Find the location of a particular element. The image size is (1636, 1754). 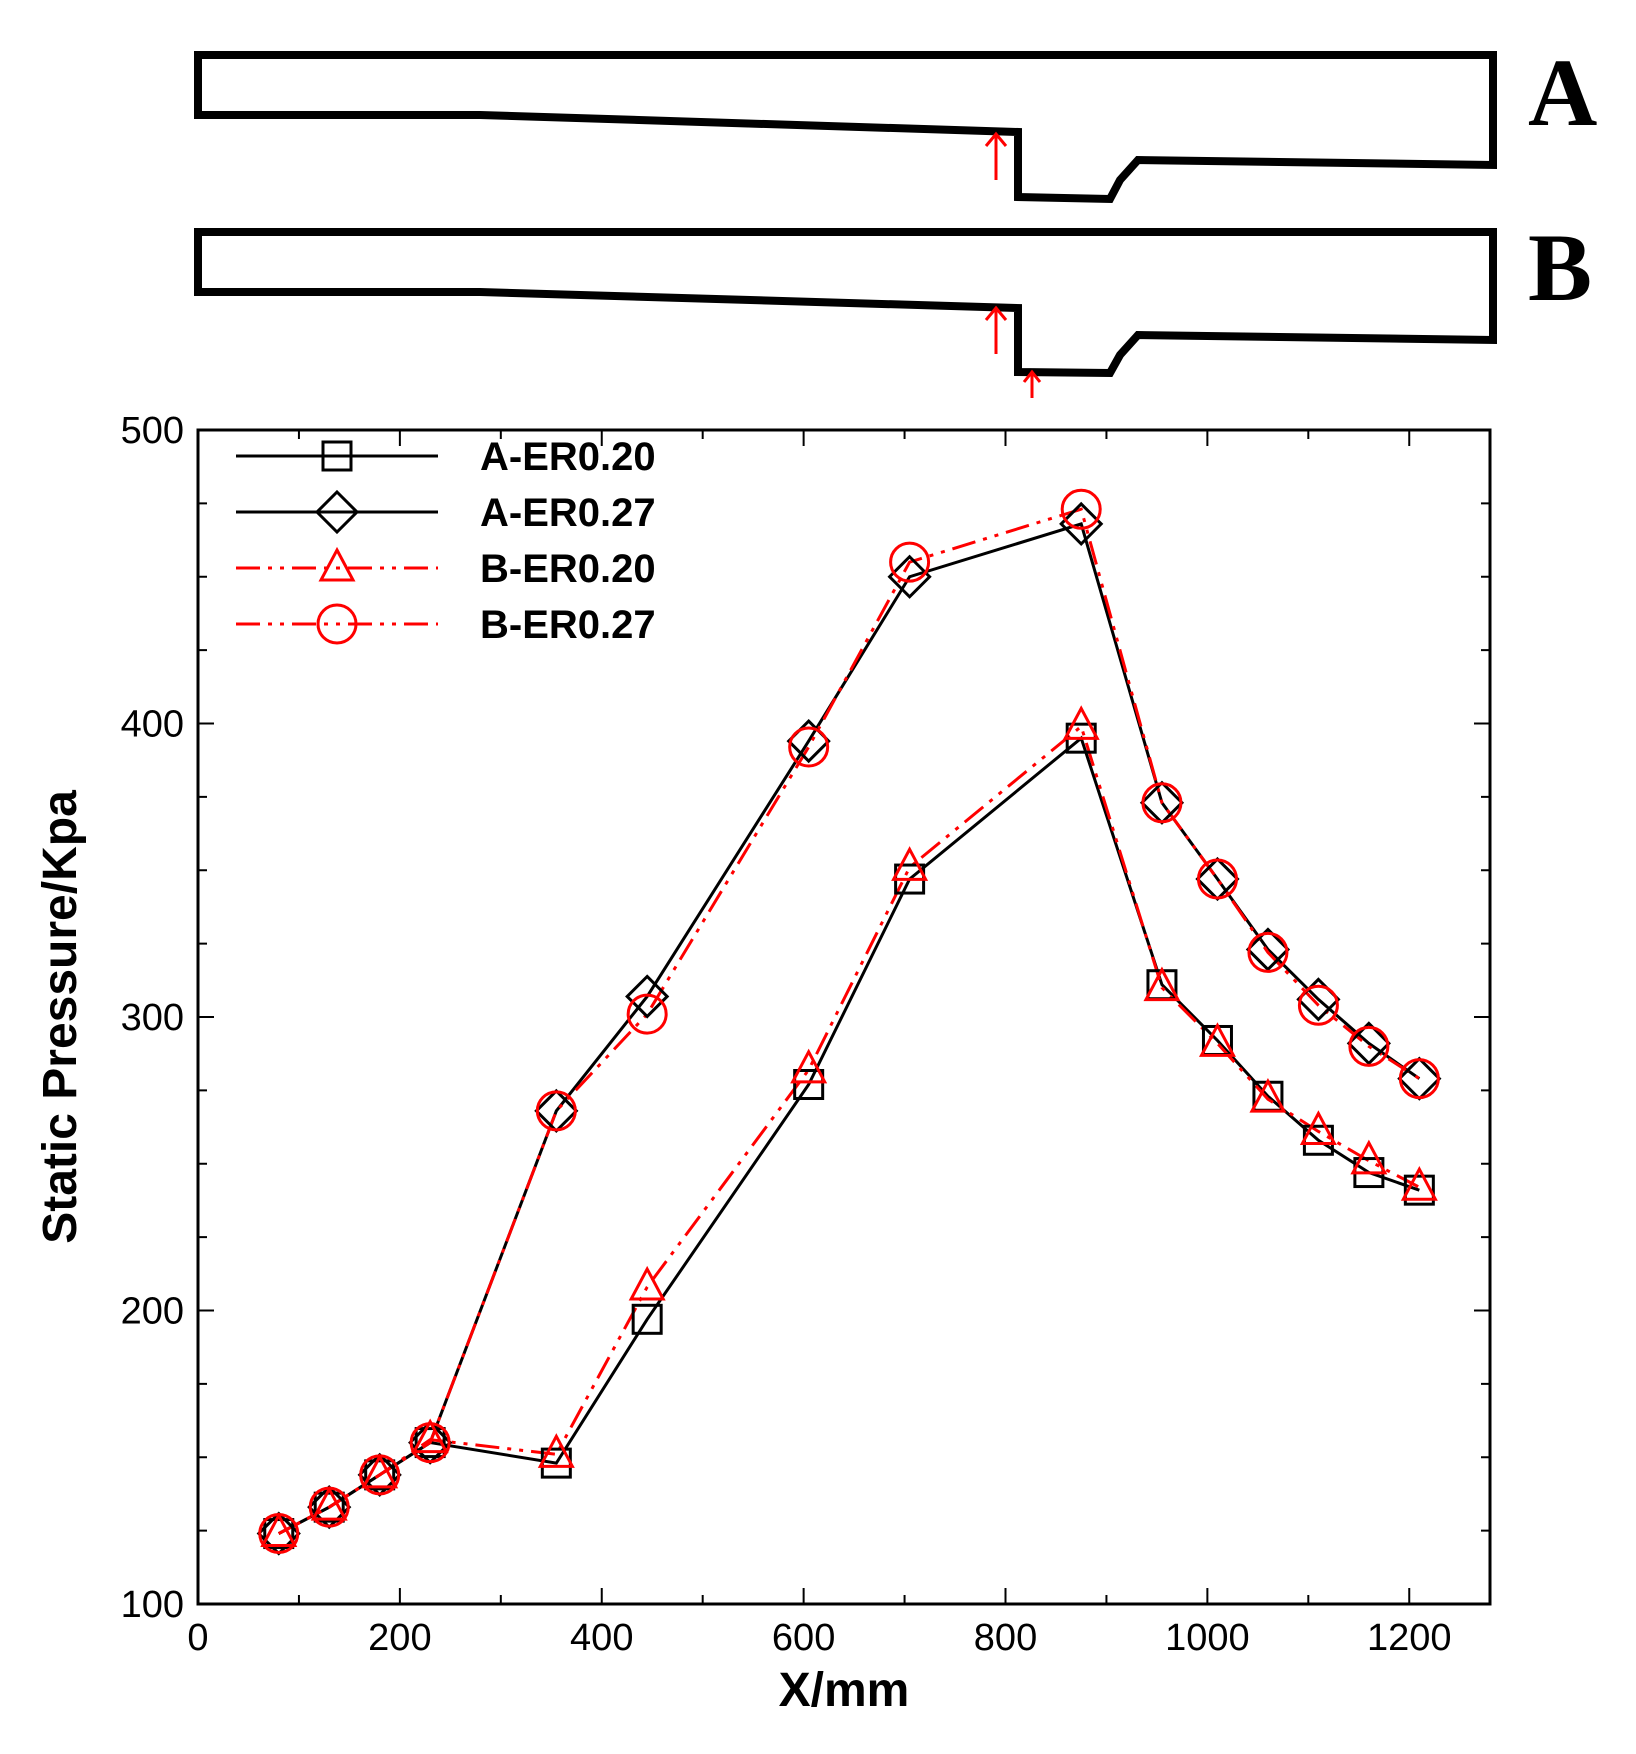

legend-label-b-er0-20: B-ER0.20 is located at coordinates (568, 569).